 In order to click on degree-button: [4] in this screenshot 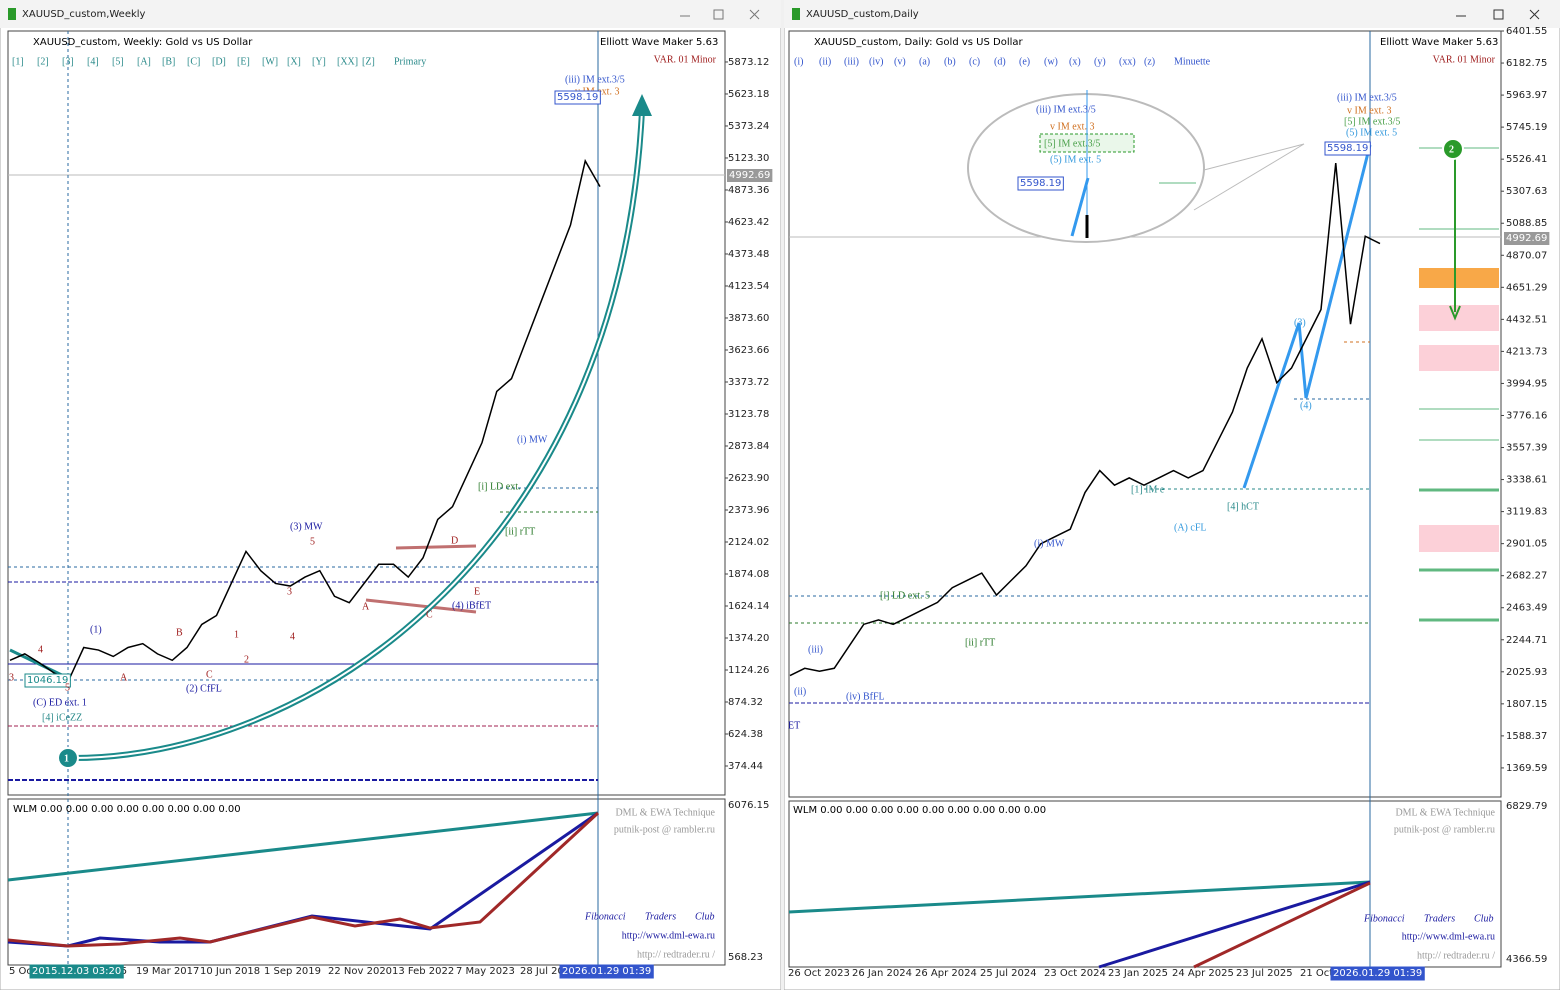, I will do `click(93, 61)`.